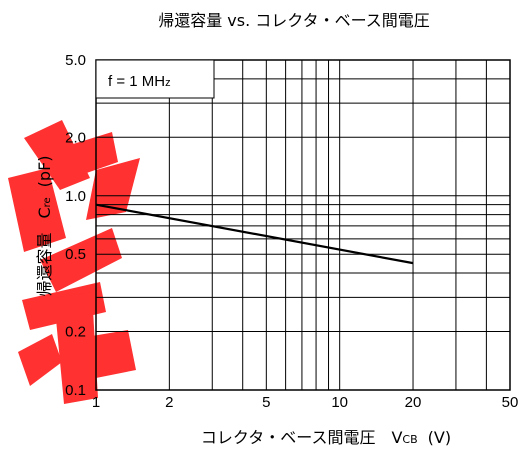 The image size is (530, 451). I want to click on x-tick-label: 2, so click(169, 402).